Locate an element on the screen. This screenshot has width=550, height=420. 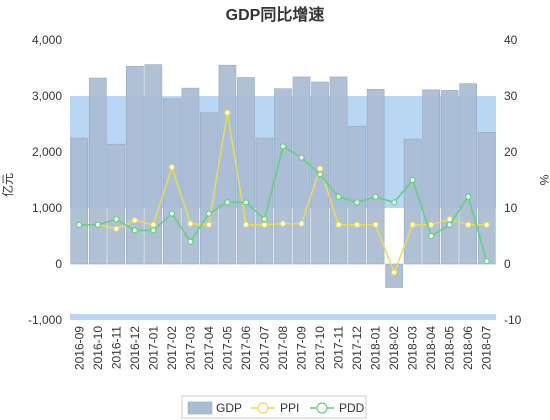
legend: GDP PPI PDD is located at coordinates (274, 407).